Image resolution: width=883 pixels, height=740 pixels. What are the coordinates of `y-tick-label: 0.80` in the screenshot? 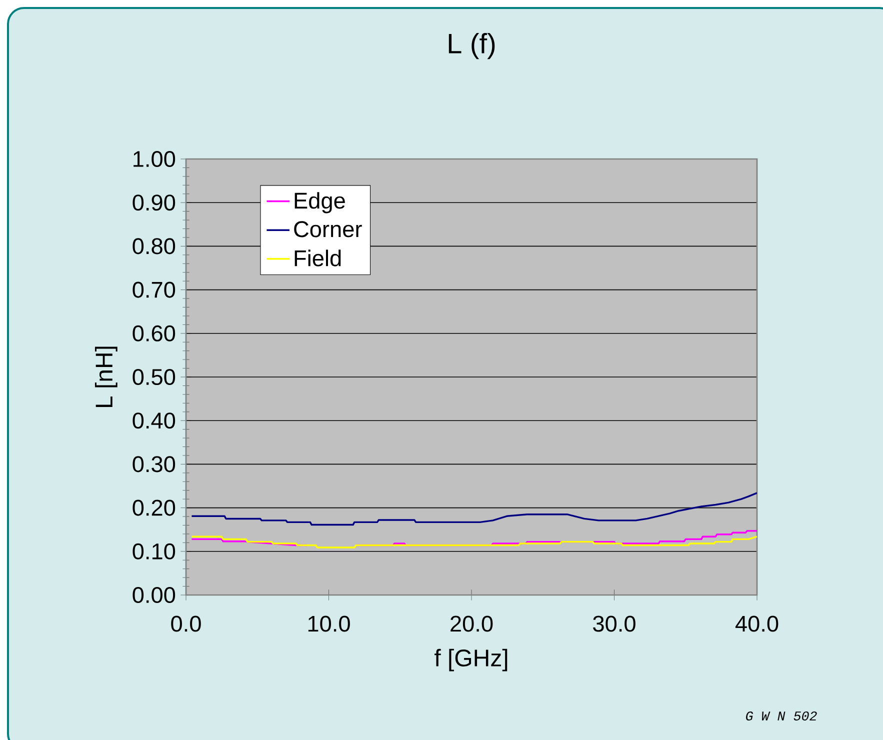 It's located at (154, 246).